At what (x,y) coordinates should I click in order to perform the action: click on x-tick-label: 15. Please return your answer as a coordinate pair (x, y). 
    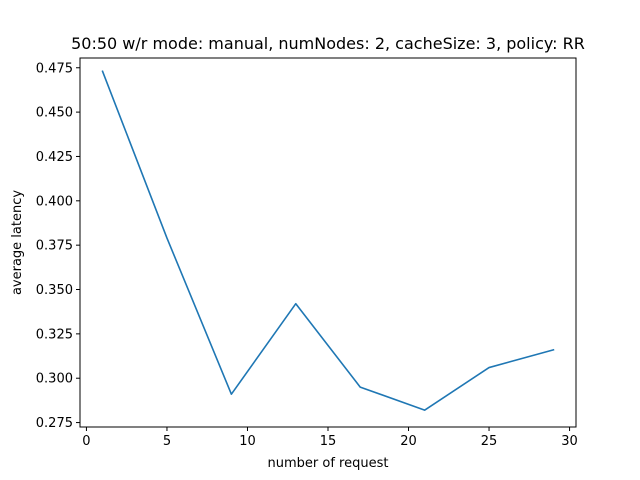
    Looking at the image, I should click on (328, 441).